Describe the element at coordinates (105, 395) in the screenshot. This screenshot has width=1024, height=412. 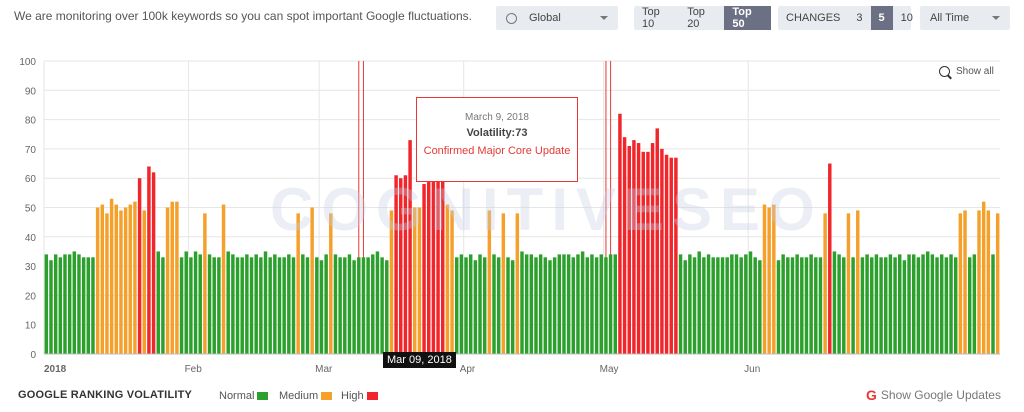
I see `footer-title: GOOGLE RANKING VOLATILITY` at that location.